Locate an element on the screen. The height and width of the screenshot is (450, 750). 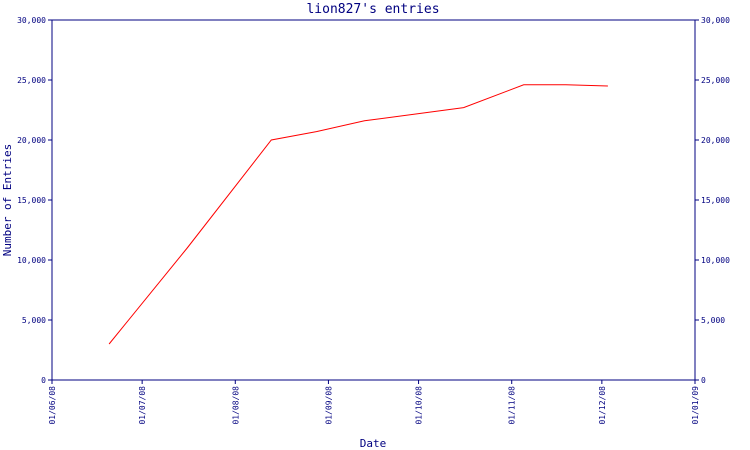
y-tick-label-left: 10,000 is located at coordinates (31, 260).